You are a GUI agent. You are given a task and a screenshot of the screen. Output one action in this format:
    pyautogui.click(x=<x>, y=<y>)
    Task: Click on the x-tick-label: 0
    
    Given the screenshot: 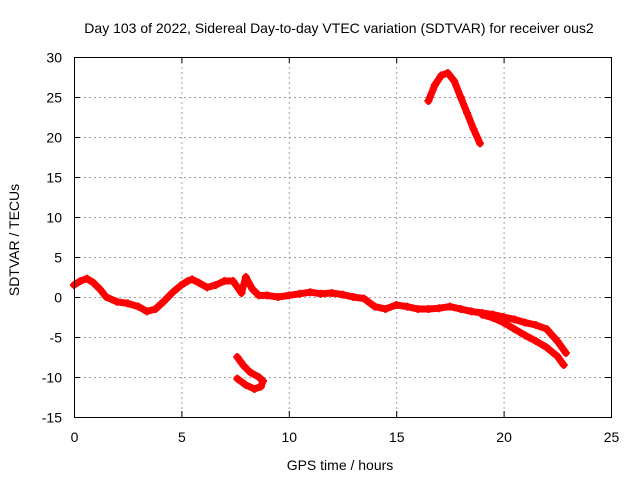 What is the action you would take?
    pyautogui.click(x=75, y=437)
    